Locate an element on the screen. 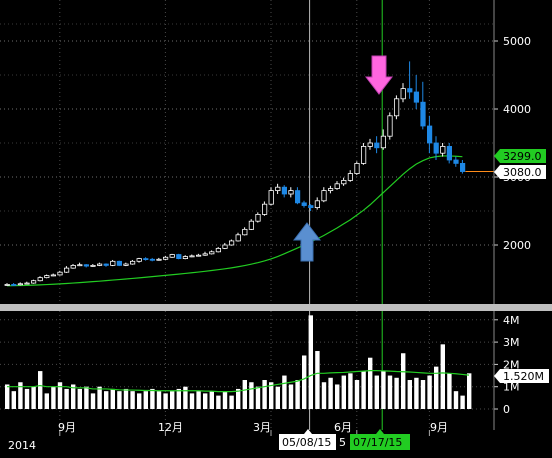 The width and height of the screenshot is (552, 458). ma-price-tag: 3299.0 is located at coordinates (520, 156).